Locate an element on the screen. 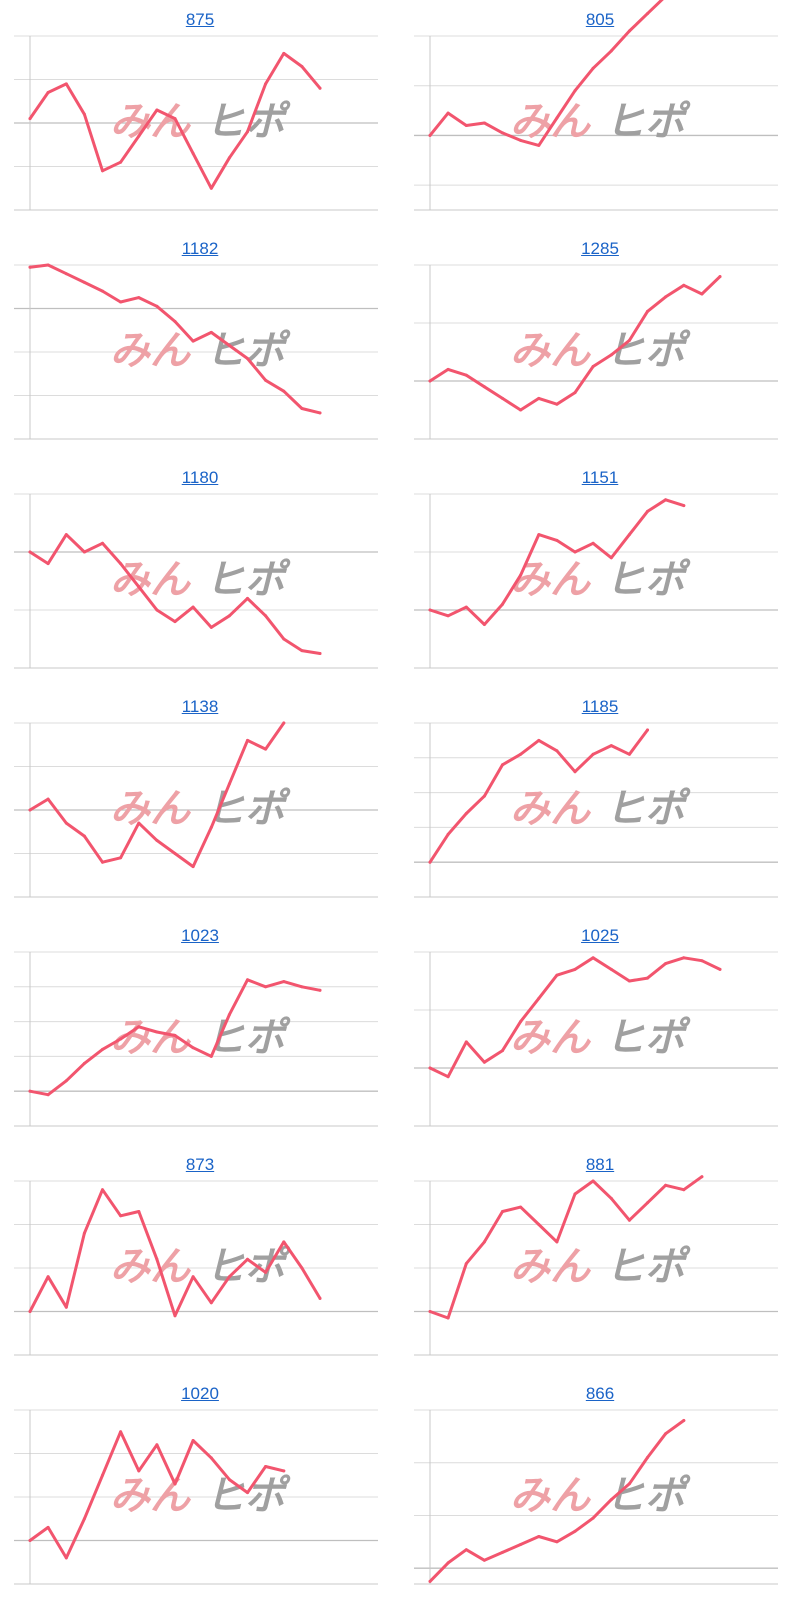 The image size is (800, 1604). chart-panel: 1020 みん ヒポ is located at coordinates (200, 1488).